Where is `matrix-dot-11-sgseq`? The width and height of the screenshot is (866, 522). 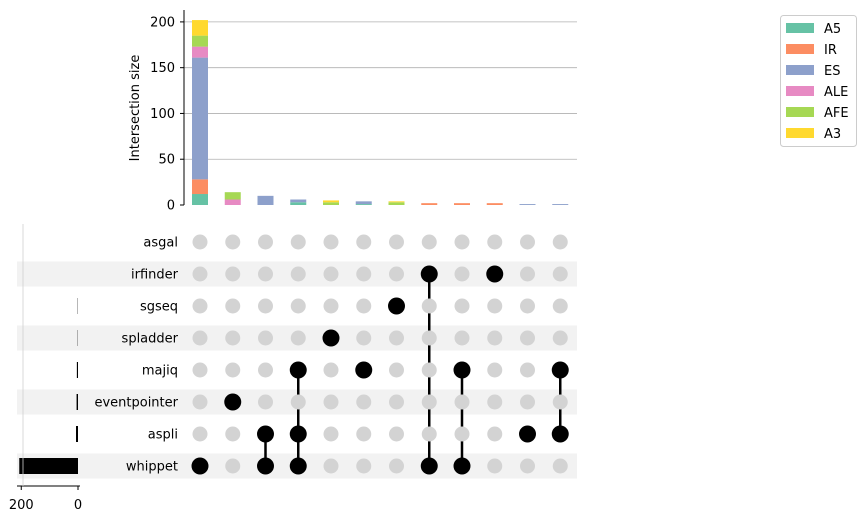
matrix-dot-11-sgseq is located at coordinates (560, 306).